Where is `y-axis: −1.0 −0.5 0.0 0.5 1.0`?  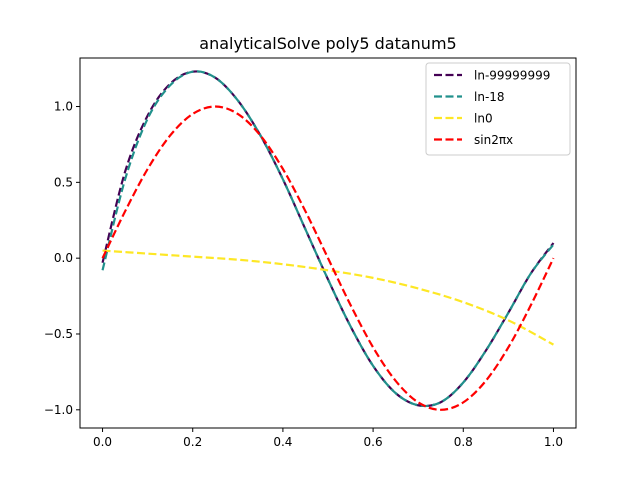 y-axis: −1.0 −0.5 0.0 0.5 1.0 is located at coordinates (62, 258).